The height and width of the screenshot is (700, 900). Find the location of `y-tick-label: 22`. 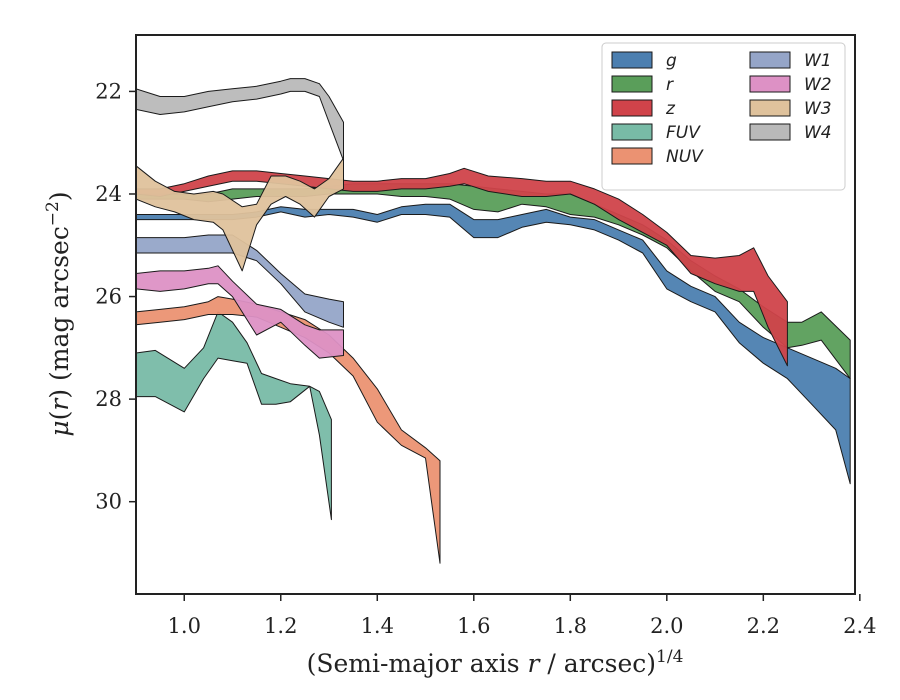

y-tick-label: 22 is located at coordinates (108, 91).